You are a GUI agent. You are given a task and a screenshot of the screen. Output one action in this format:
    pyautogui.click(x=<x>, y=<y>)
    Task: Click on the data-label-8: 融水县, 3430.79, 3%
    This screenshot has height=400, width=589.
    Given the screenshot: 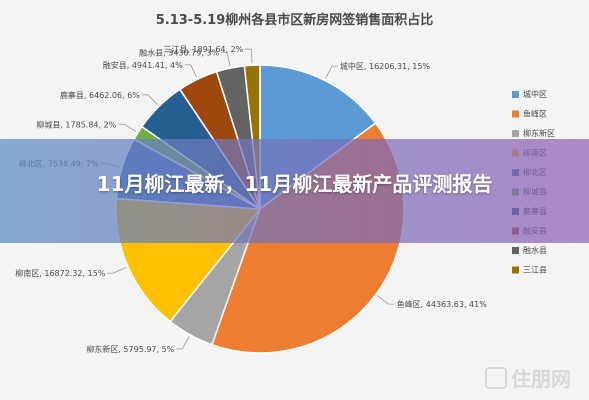 What is the action you would take?
    pyautogui.click(x=179, y=52)
    